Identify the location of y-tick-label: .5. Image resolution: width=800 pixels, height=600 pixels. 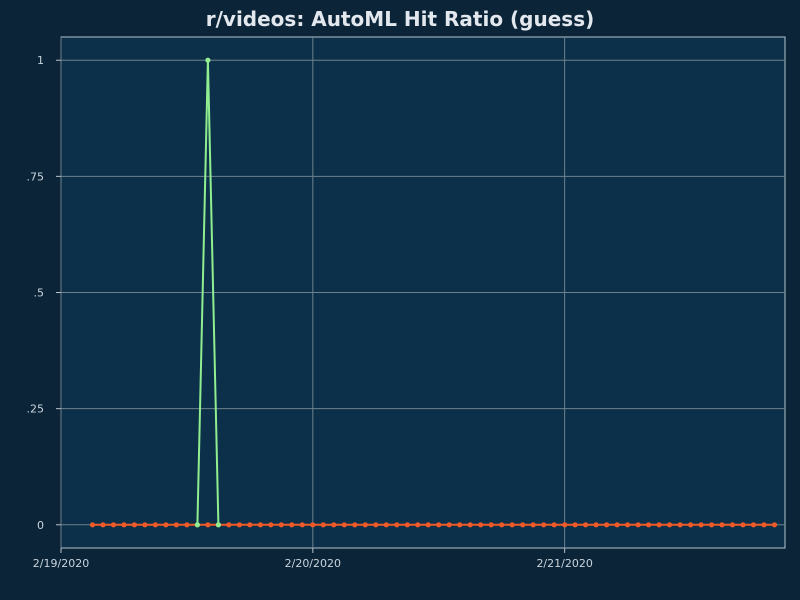
(39, 293).